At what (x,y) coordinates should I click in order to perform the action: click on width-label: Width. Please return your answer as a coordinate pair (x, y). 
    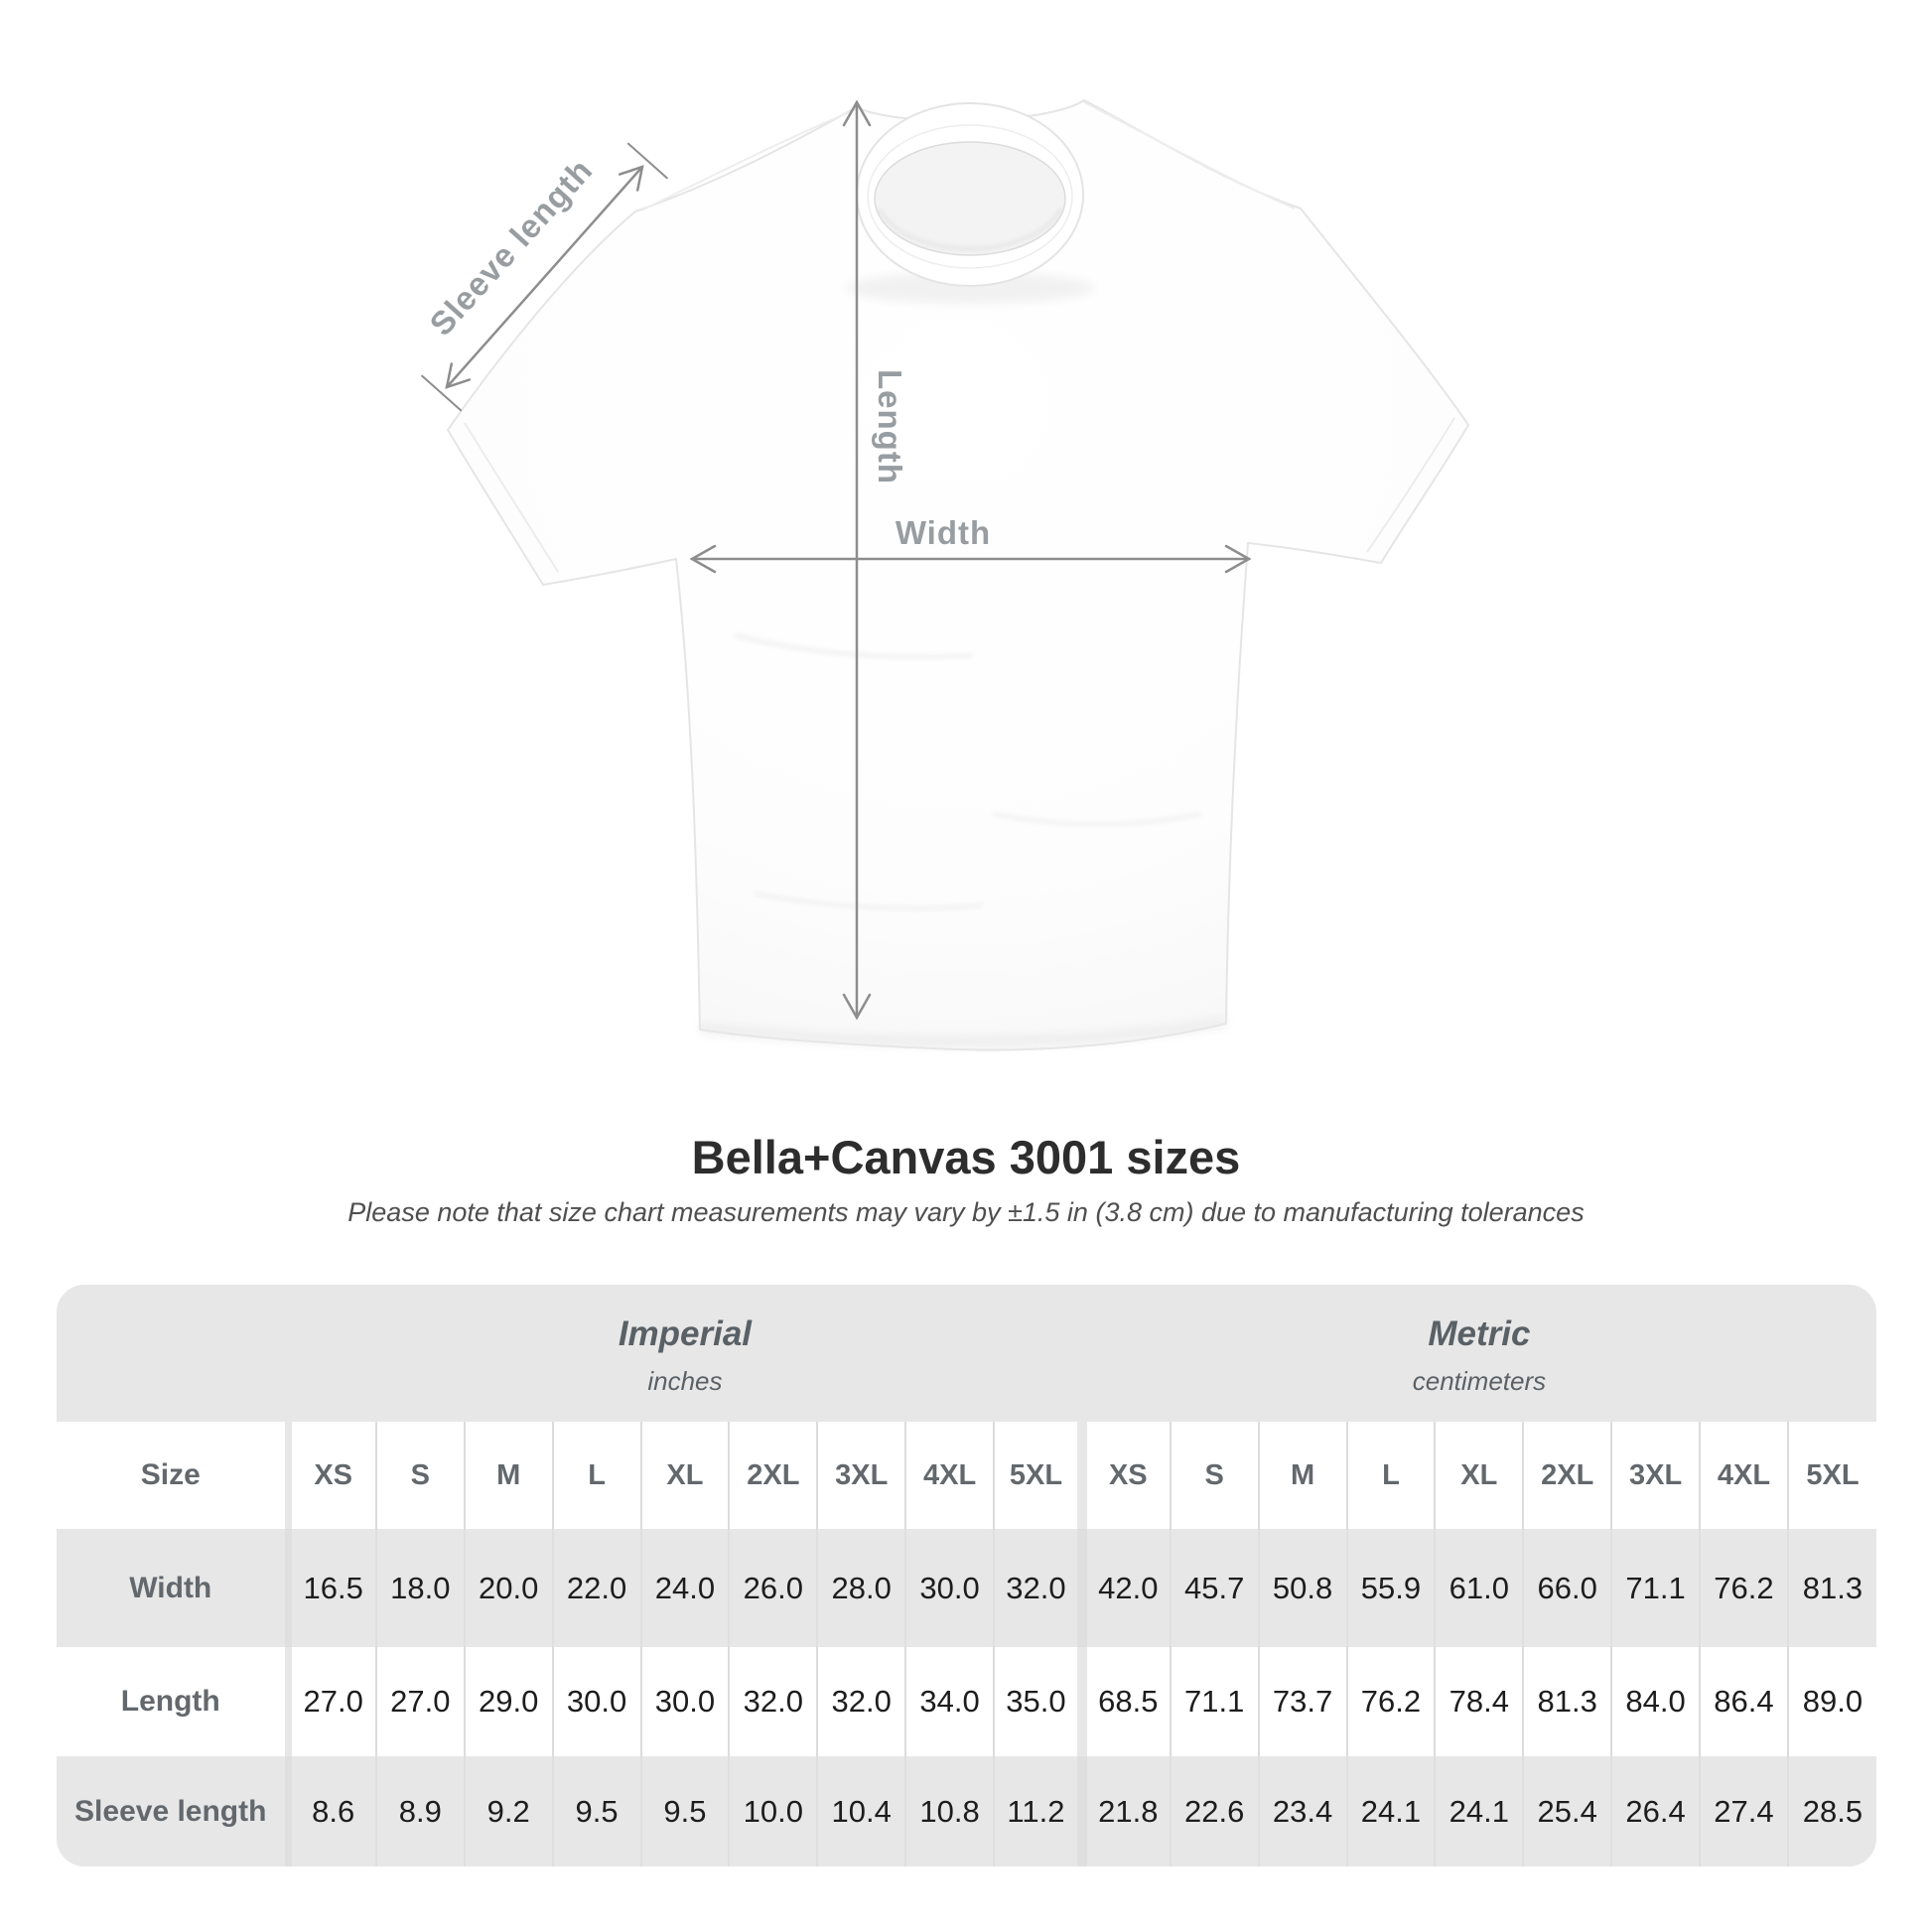
    Looking at the image, I should click on (943, 532).